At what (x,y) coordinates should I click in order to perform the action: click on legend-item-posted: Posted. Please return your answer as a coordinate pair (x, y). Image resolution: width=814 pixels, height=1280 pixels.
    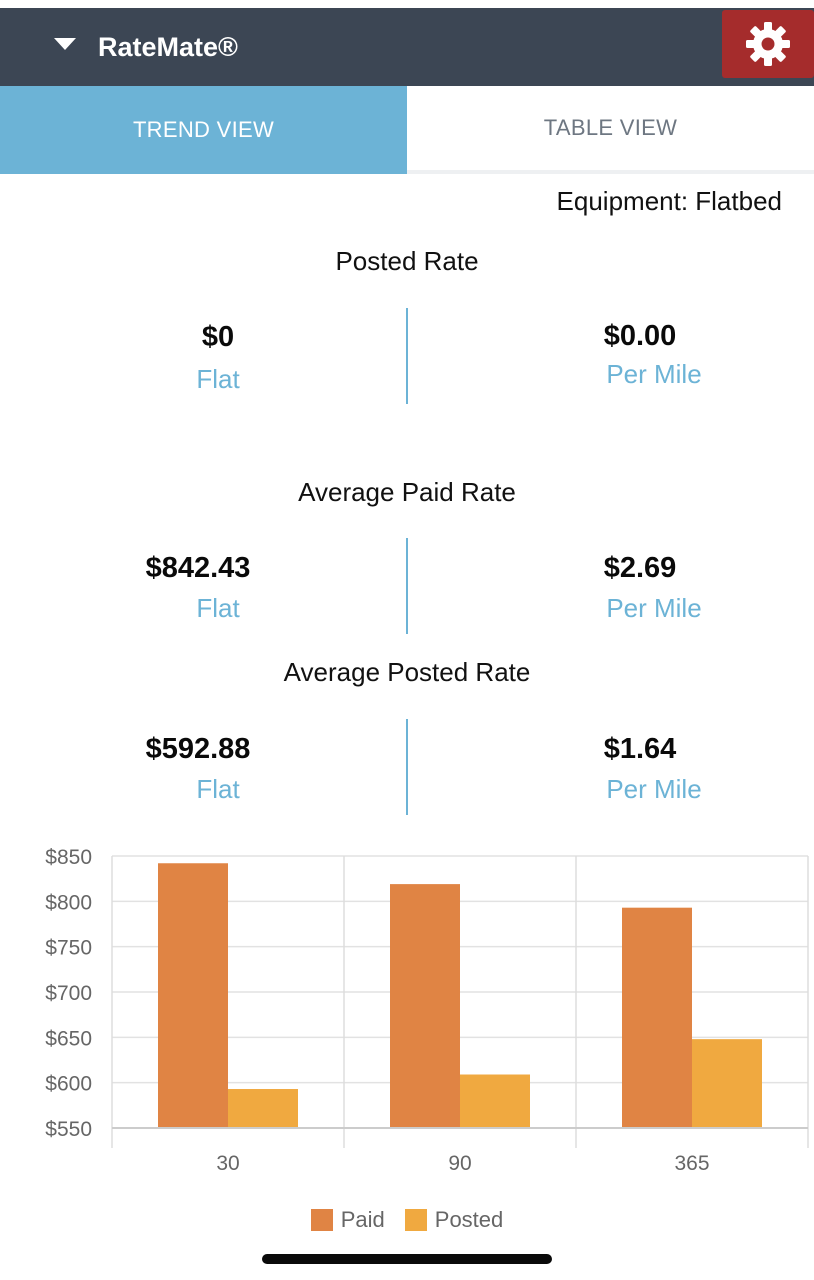
    Looking at the image, I should click on (454, 1220).